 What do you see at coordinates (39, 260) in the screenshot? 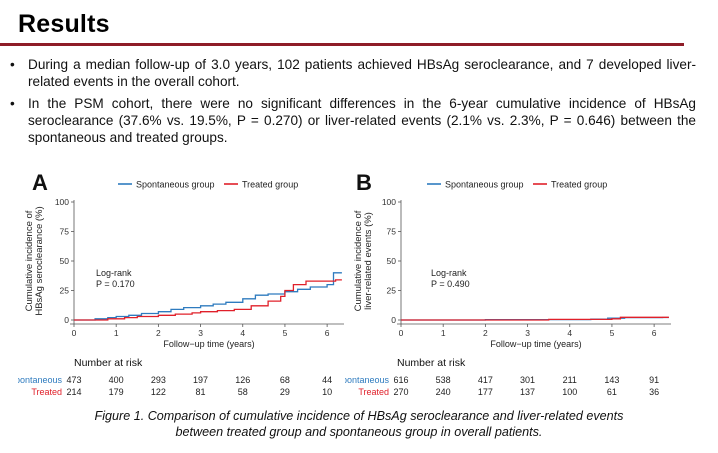
I see `y-axis-label: HBsAg seroclearance (%)` at bounding box center [39, 260].